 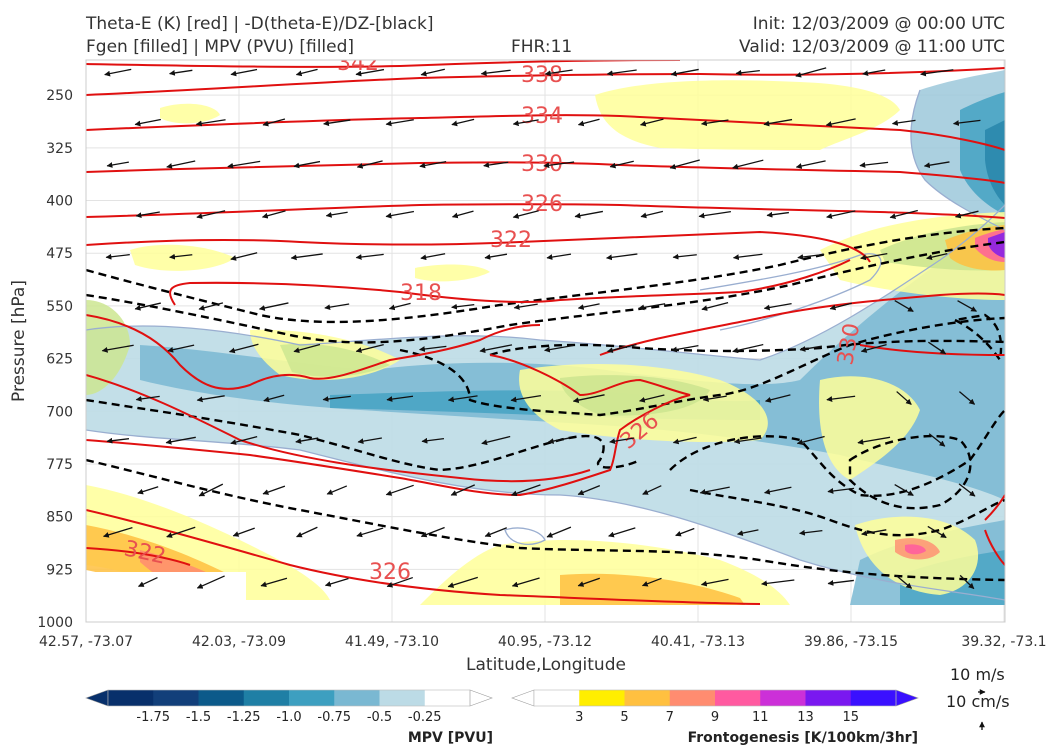 What do you see at coordinates (978, 701) in the screenshot?
I see `ref-vertical-label: 10 cm/s` at bounding box center [978, 701].